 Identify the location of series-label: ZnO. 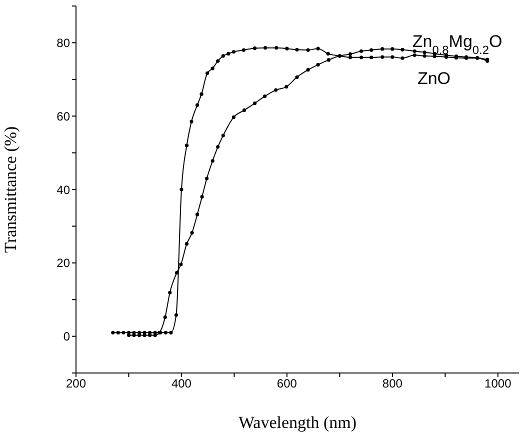
(434, 78).